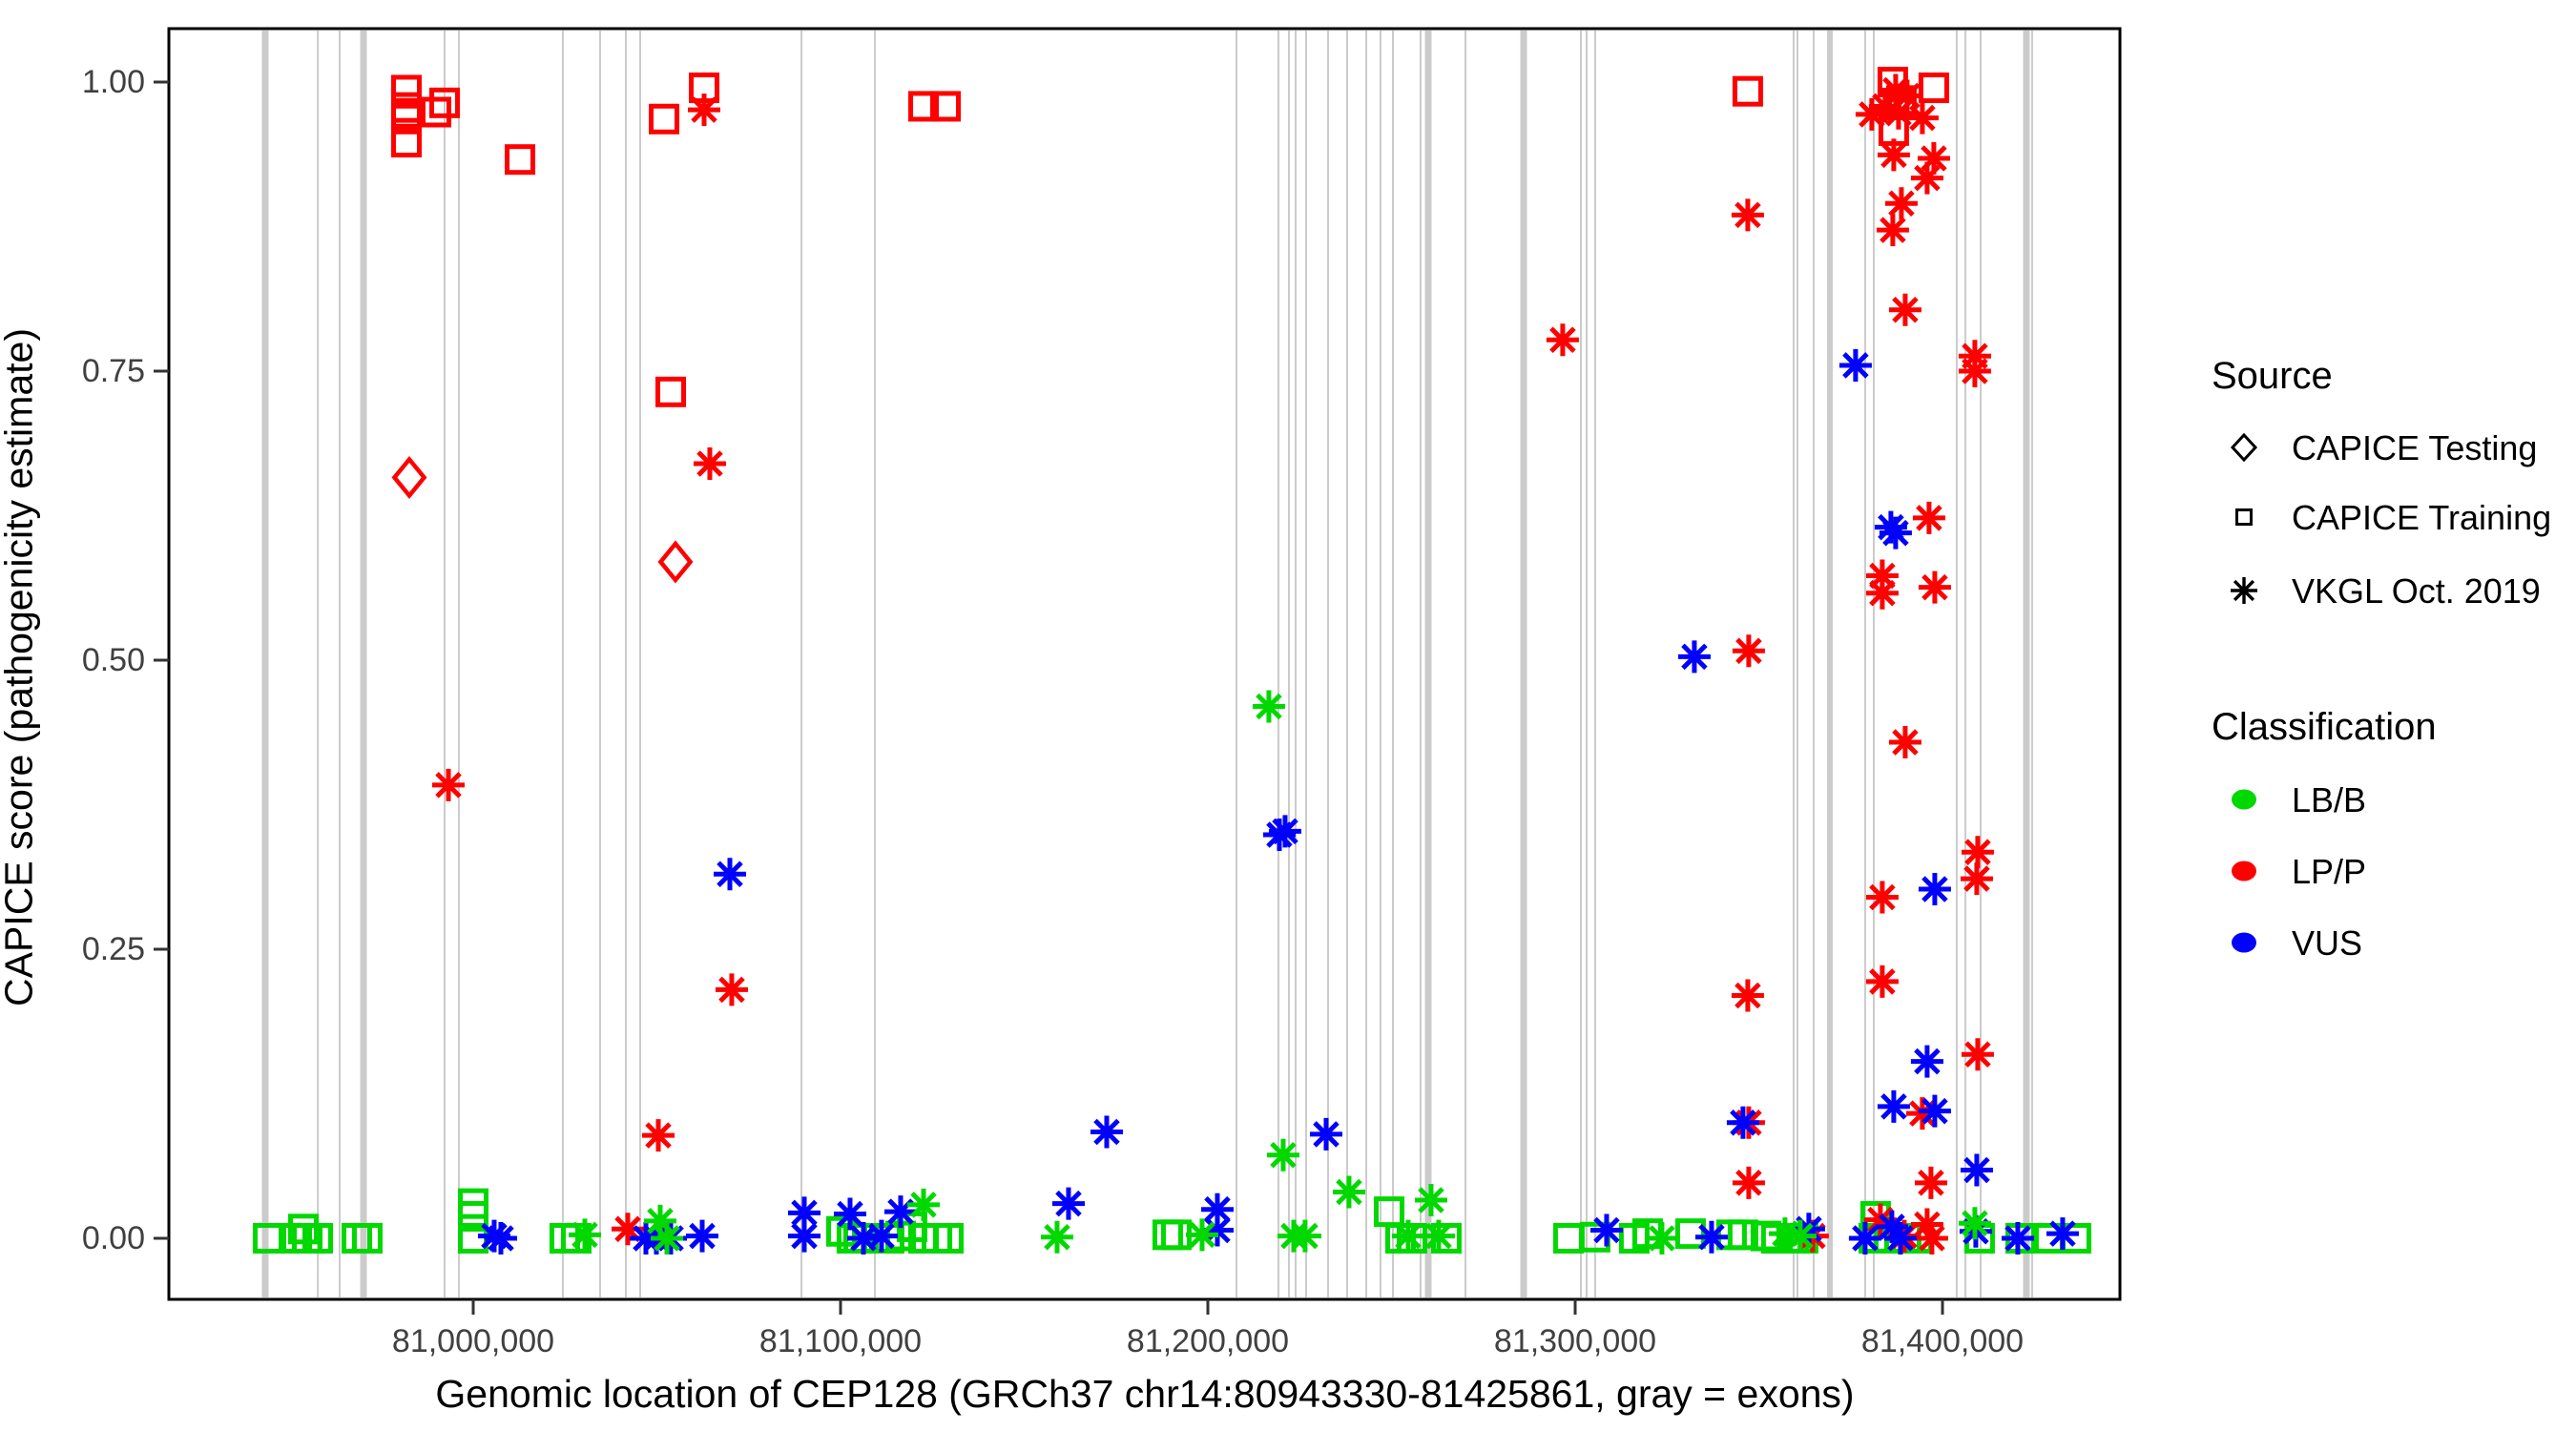 This screenshot has height=1431, width=2576. I want to click on legend-item-label: LP/P, so click(2329, 872).